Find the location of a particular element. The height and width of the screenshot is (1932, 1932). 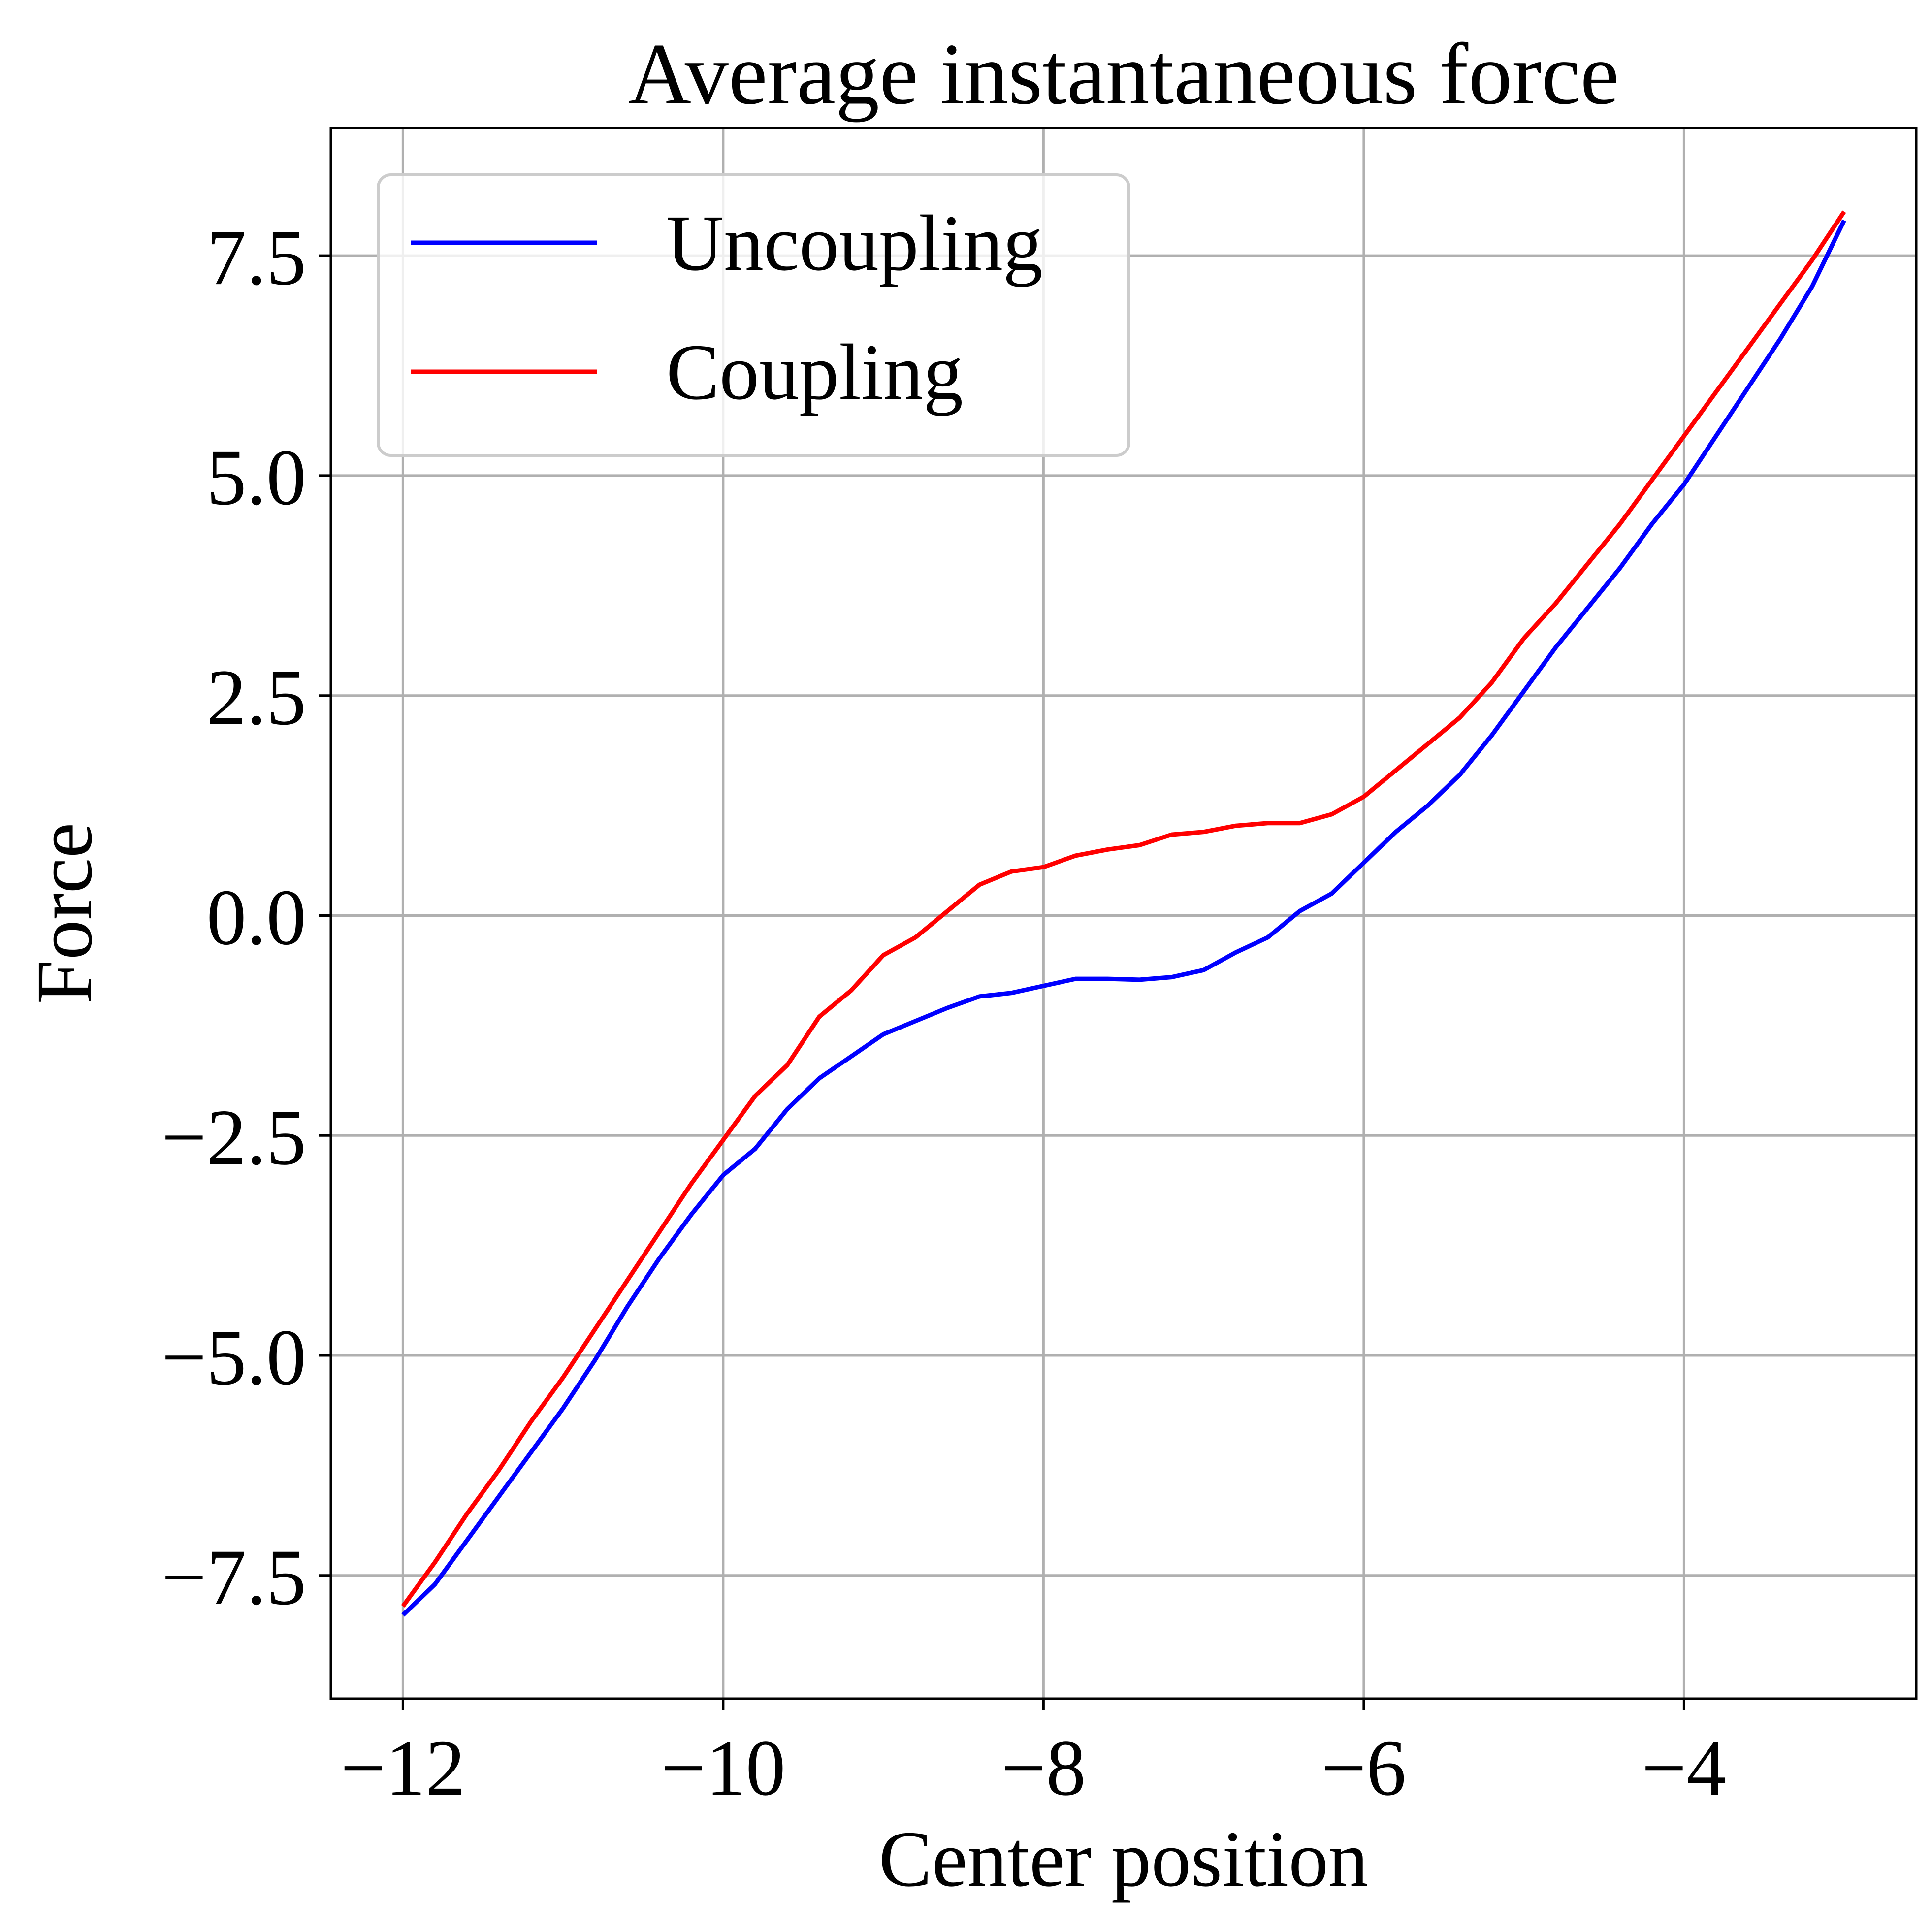

y-tick-label: 5.0 is located at coordinates (257, 478).